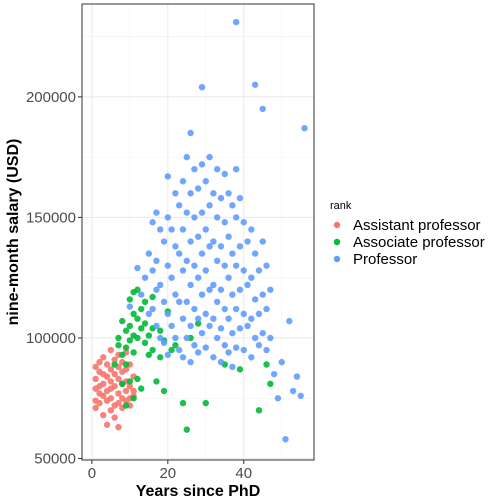  Describe the element at coordinates (419, 242) in the screenshot. I see `legend-label: Associate professor` at that location.